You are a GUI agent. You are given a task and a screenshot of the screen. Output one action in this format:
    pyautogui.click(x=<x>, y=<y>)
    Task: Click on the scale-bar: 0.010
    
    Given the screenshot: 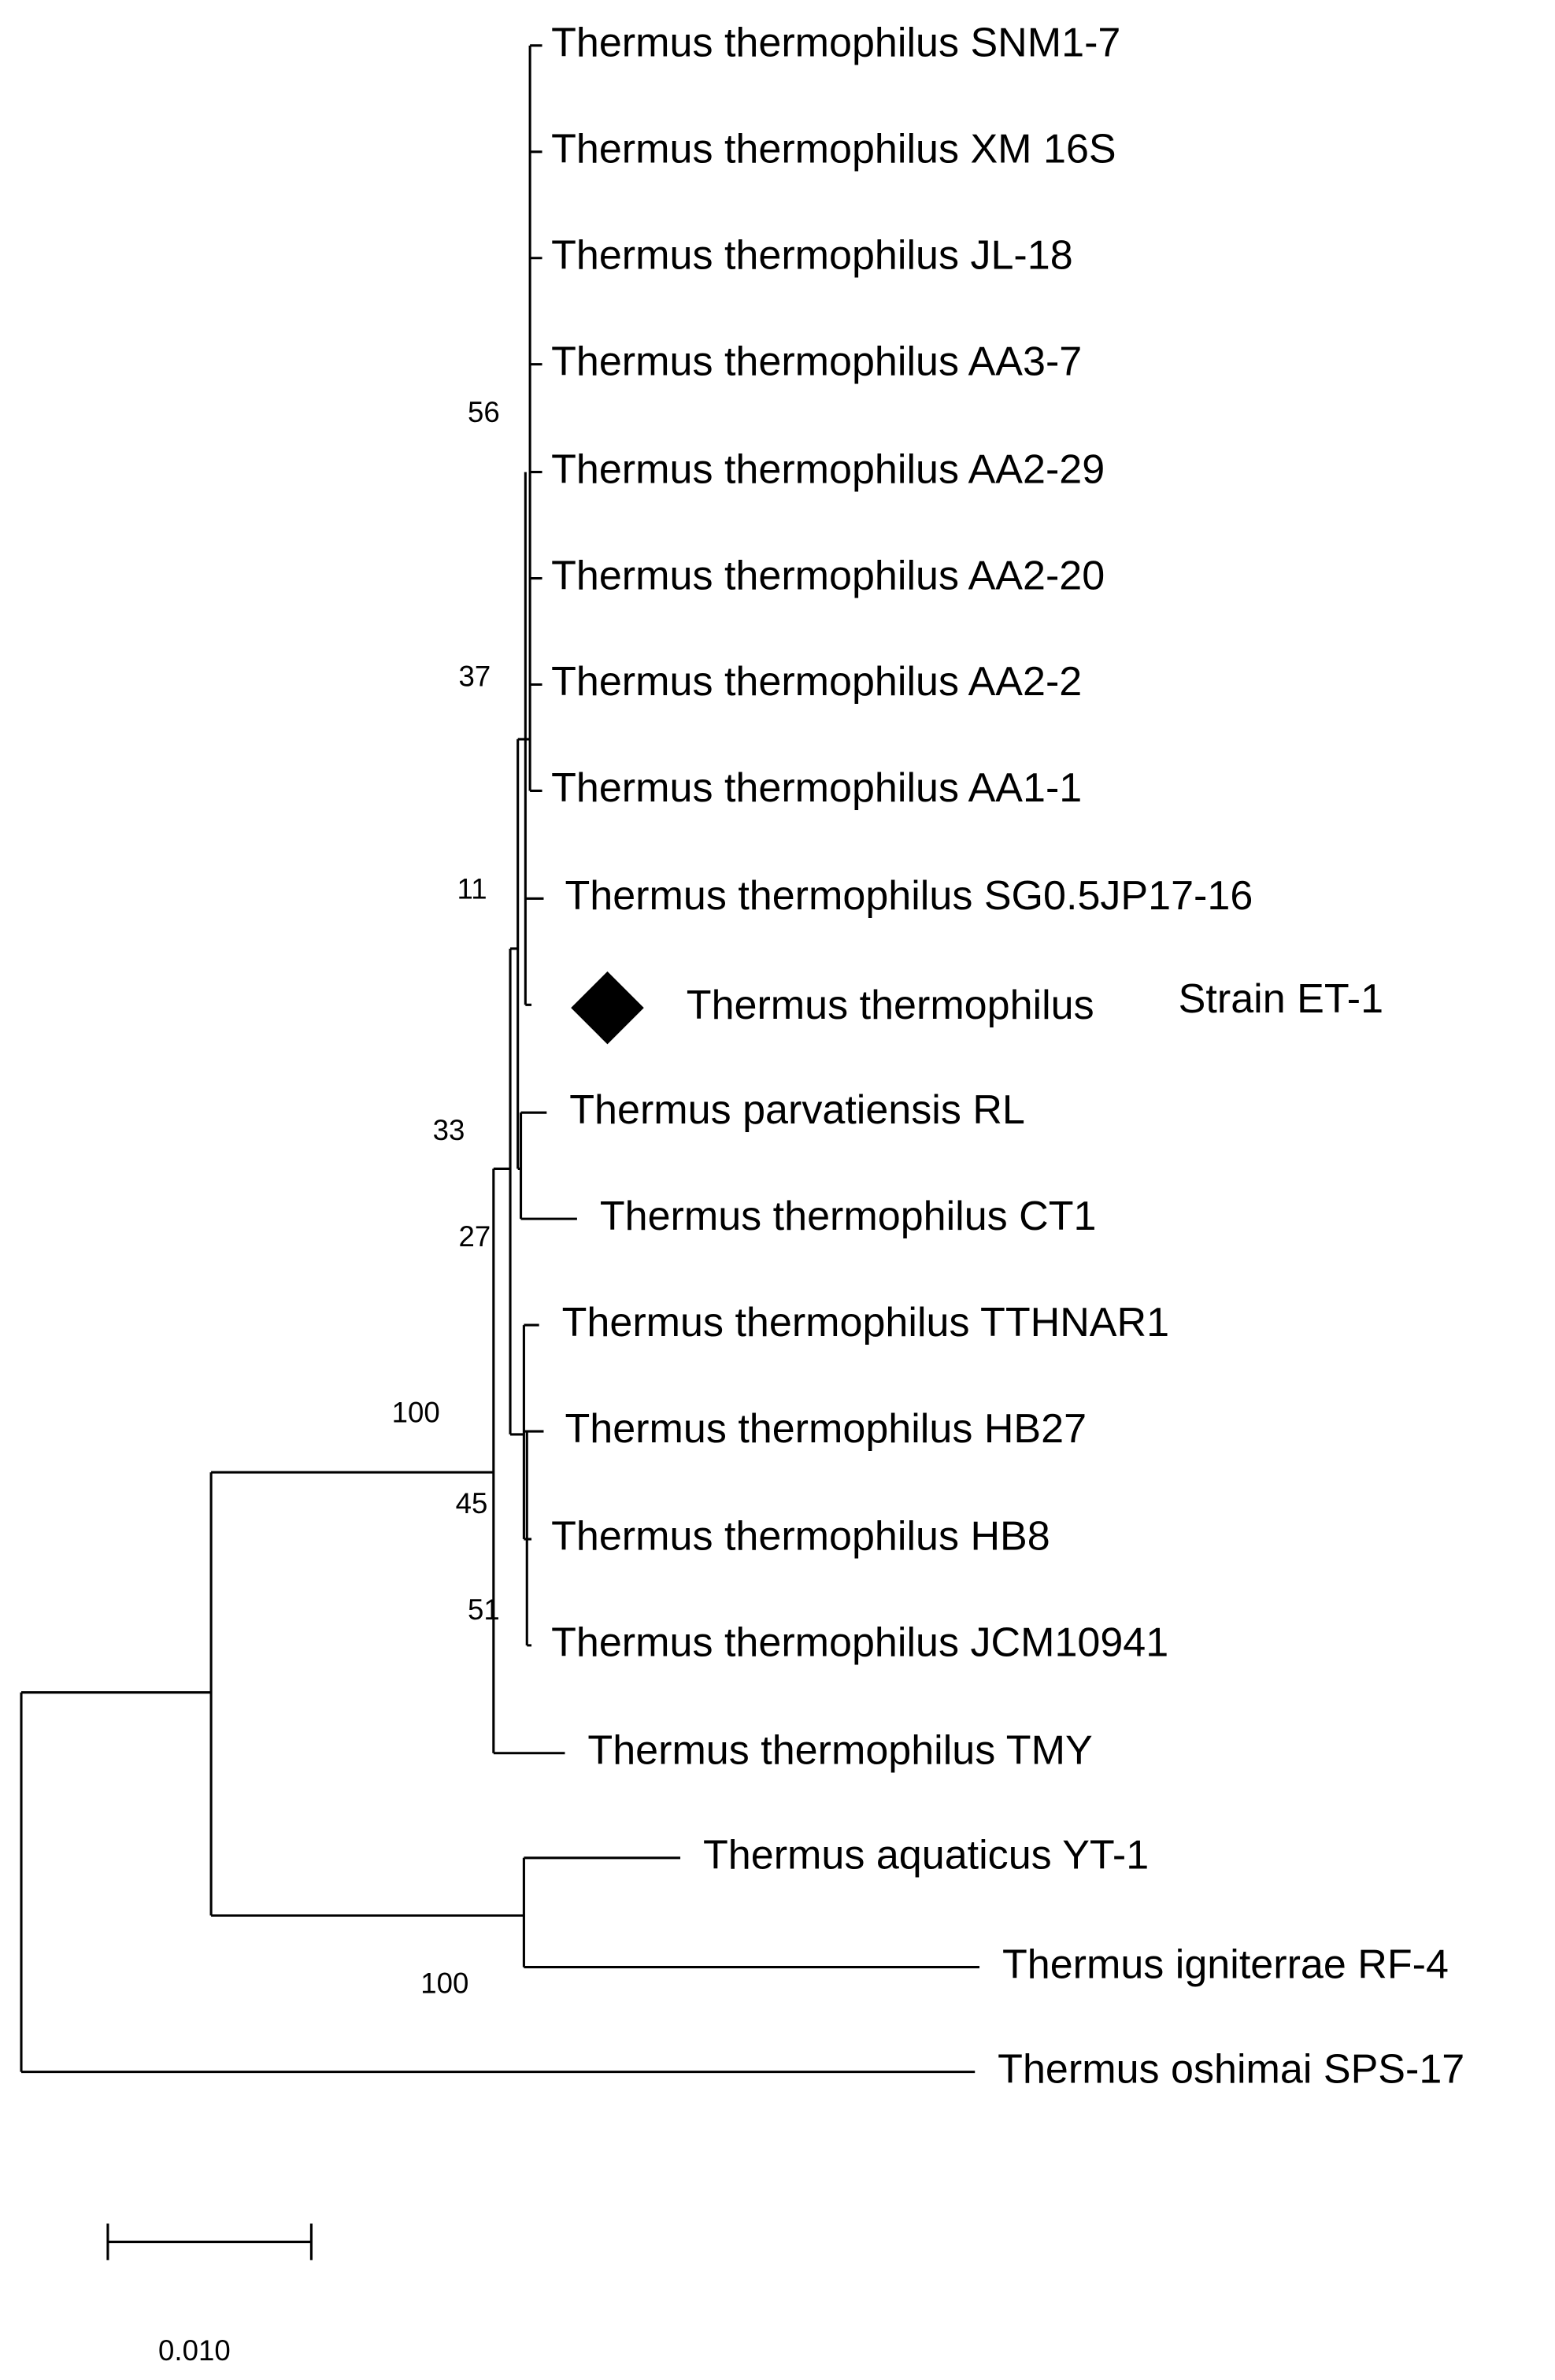 What is the action you would take?
    pyautogui.click(x=209, y=2295)
    